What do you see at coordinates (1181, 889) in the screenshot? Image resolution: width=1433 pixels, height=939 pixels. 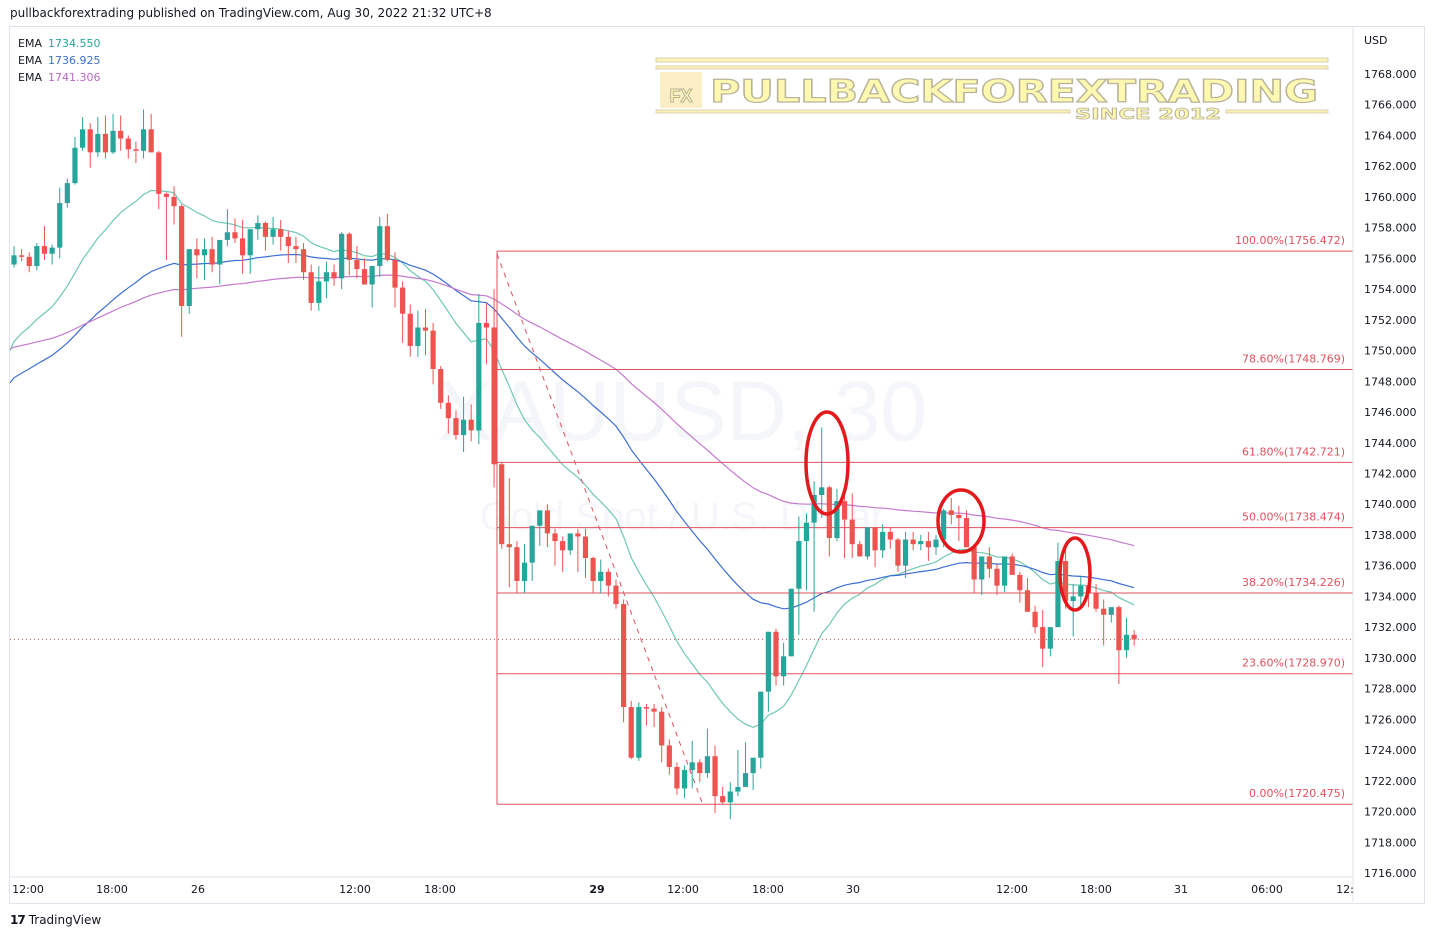 I see `time-tick: 31` at bounding box center [1181, 889].